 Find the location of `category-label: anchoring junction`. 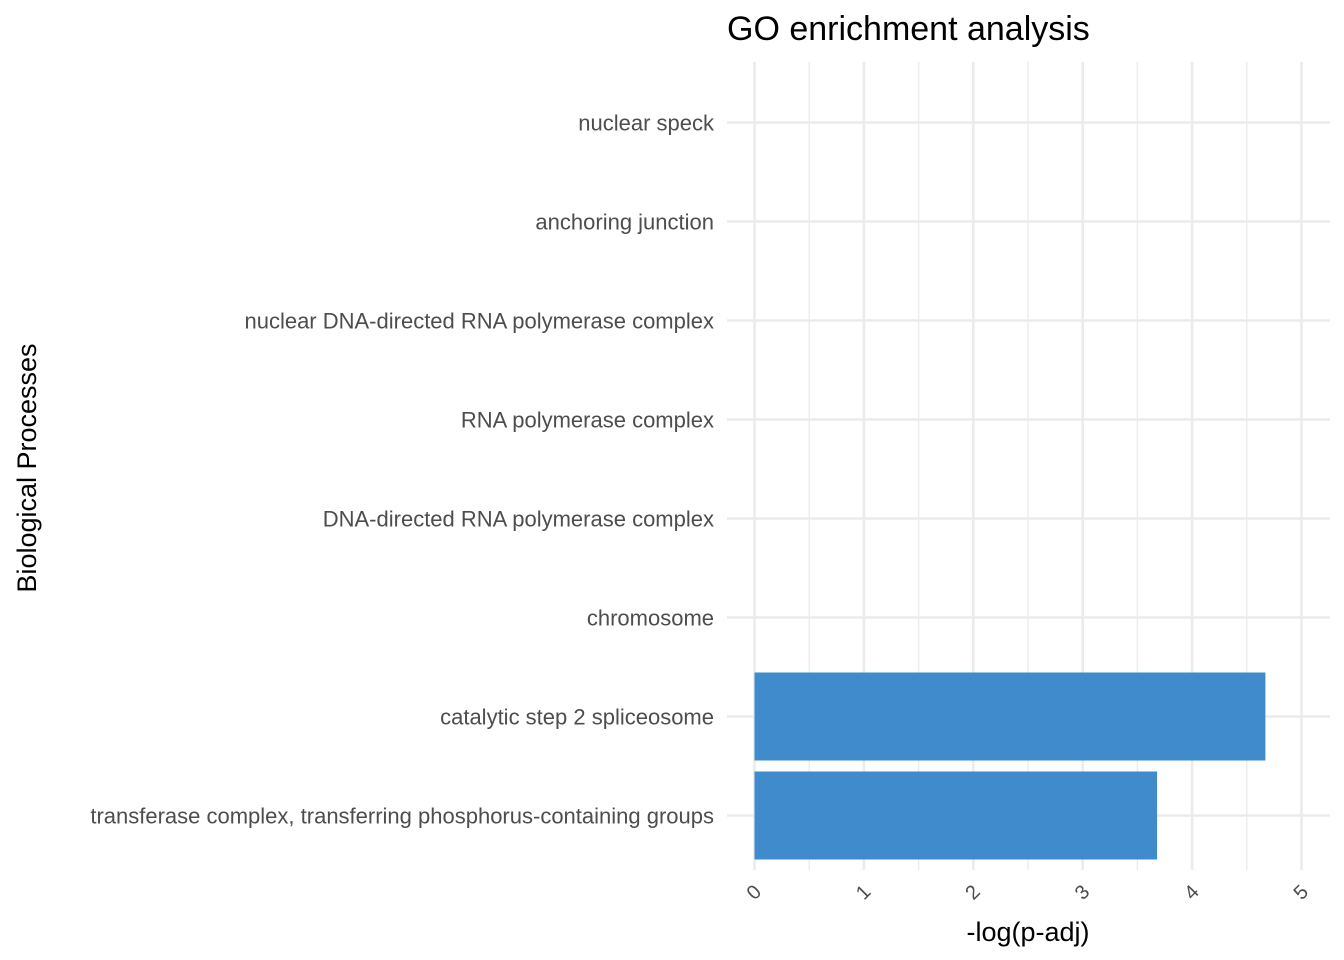

category-label: anchoring junction is located at coordinates (624, 222).